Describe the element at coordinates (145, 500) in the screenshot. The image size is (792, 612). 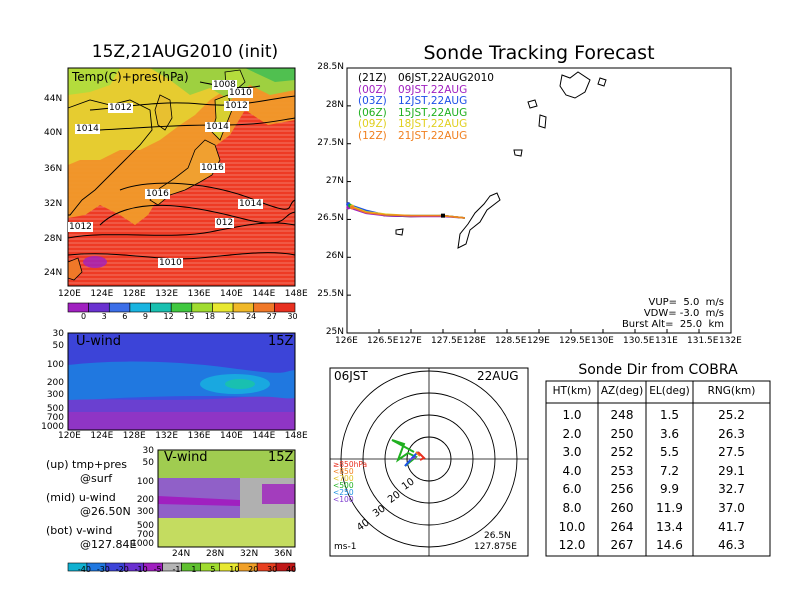
I see `pressure-label: 200` at that location.